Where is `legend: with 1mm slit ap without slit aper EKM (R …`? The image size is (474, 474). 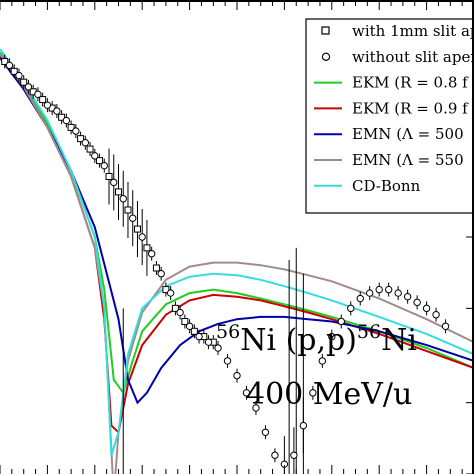
legend: with 1mm slit ap without slit aper EKM (R … is located at coordinates (389, 116).